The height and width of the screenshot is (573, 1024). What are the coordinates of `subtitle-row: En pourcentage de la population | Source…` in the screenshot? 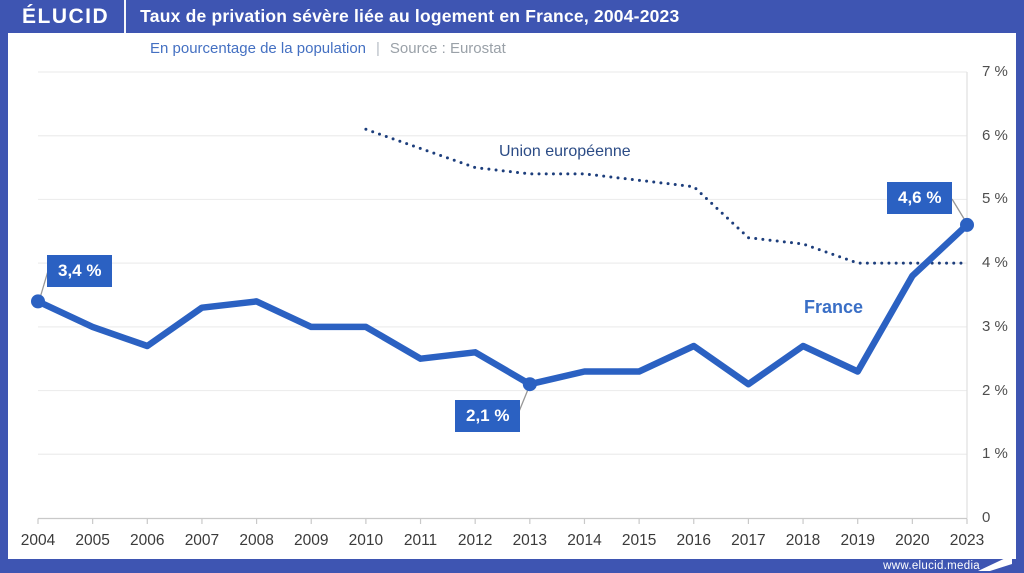 It's located at (328, 48).